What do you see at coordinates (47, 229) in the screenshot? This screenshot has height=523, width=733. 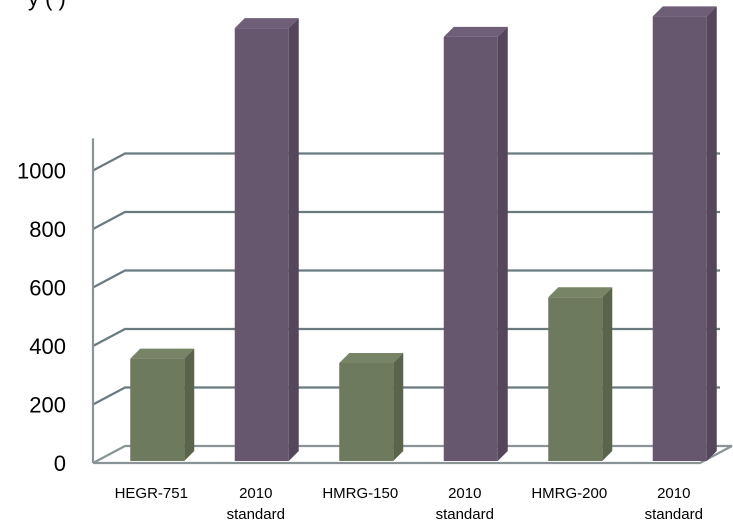 I see `y-tick-label-800: 800` at bounding box center [47, 229].